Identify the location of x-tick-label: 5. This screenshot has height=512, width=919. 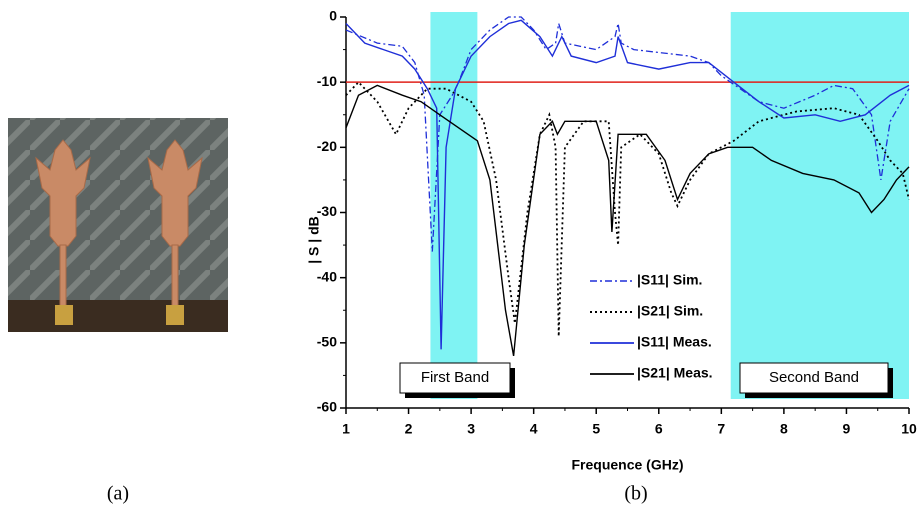
(596, 429).